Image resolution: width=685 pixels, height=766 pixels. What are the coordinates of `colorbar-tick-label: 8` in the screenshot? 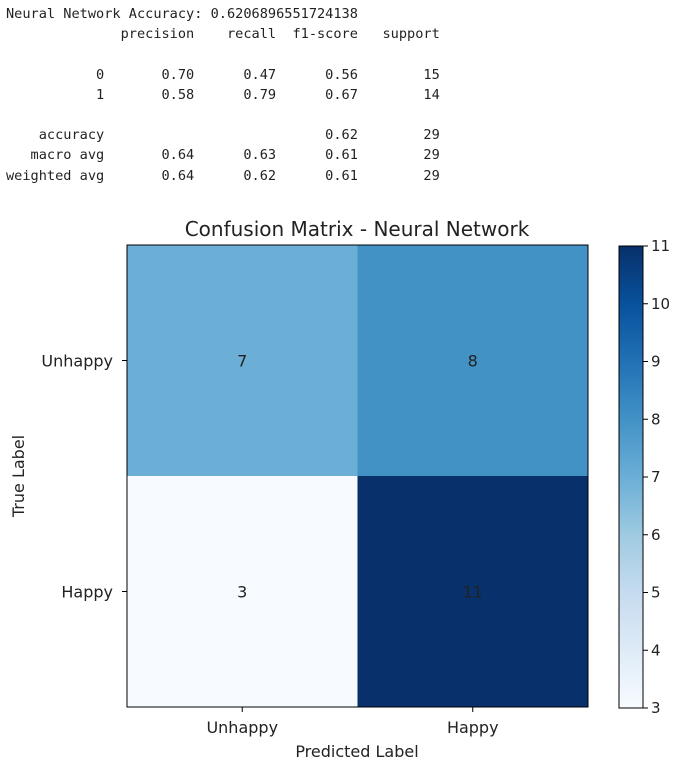 It's located at (656, 419).